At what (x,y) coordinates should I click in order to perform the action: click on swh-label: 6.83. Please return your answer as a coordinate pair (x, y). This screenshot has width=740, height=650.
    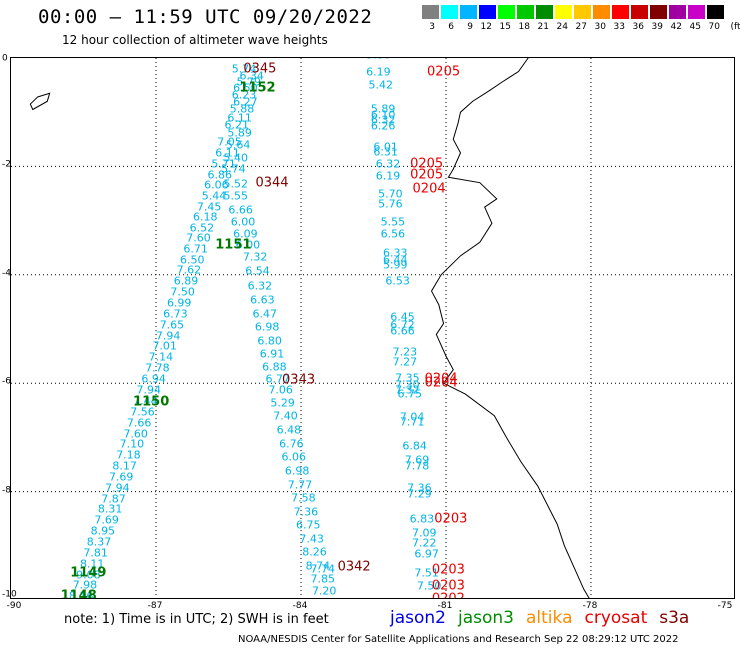
    Looking at the image, I should click on (422, 519).